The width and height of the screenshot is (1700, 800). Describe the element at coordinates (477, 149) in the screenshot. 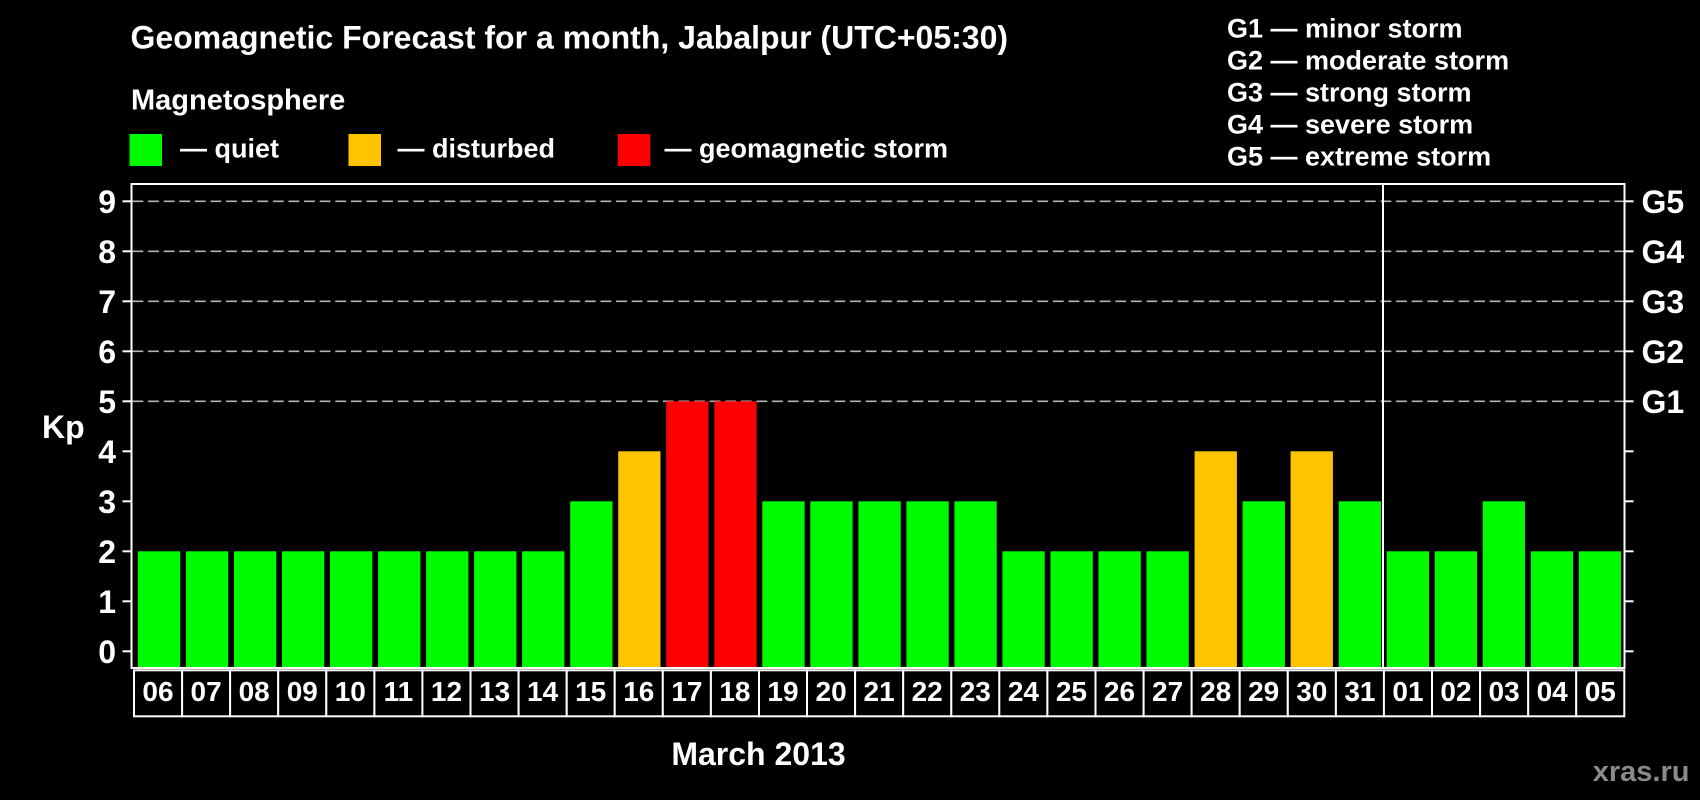

I see `svg-text: — disturbed` at that location.